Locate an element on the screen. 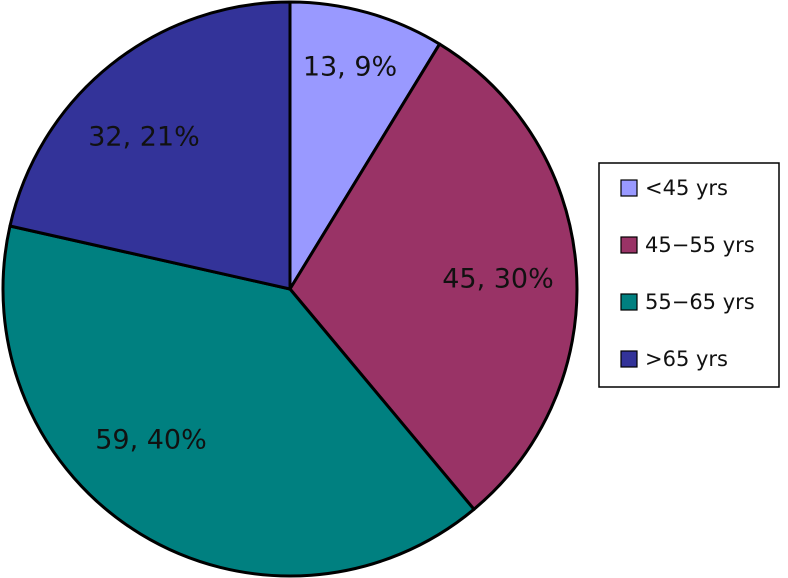  legend: <45 yrs 45−55 yrs 55−65 yrs >65 yrs is located at coordinates (689, 275).